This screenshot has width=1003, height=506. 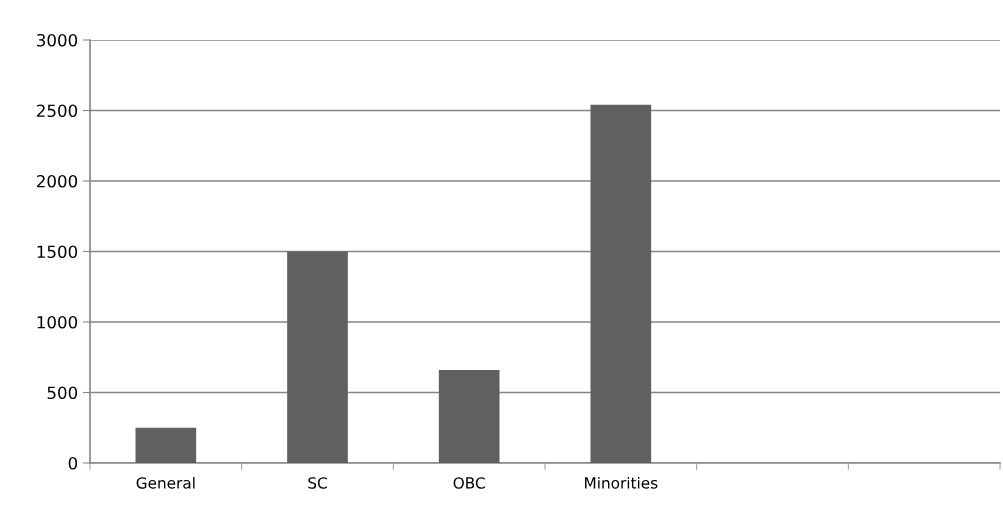 What do you see at coordinates (73, 463) in the screenshot?
I see `y-tick-label: 0` at bounding box center [73, 463].